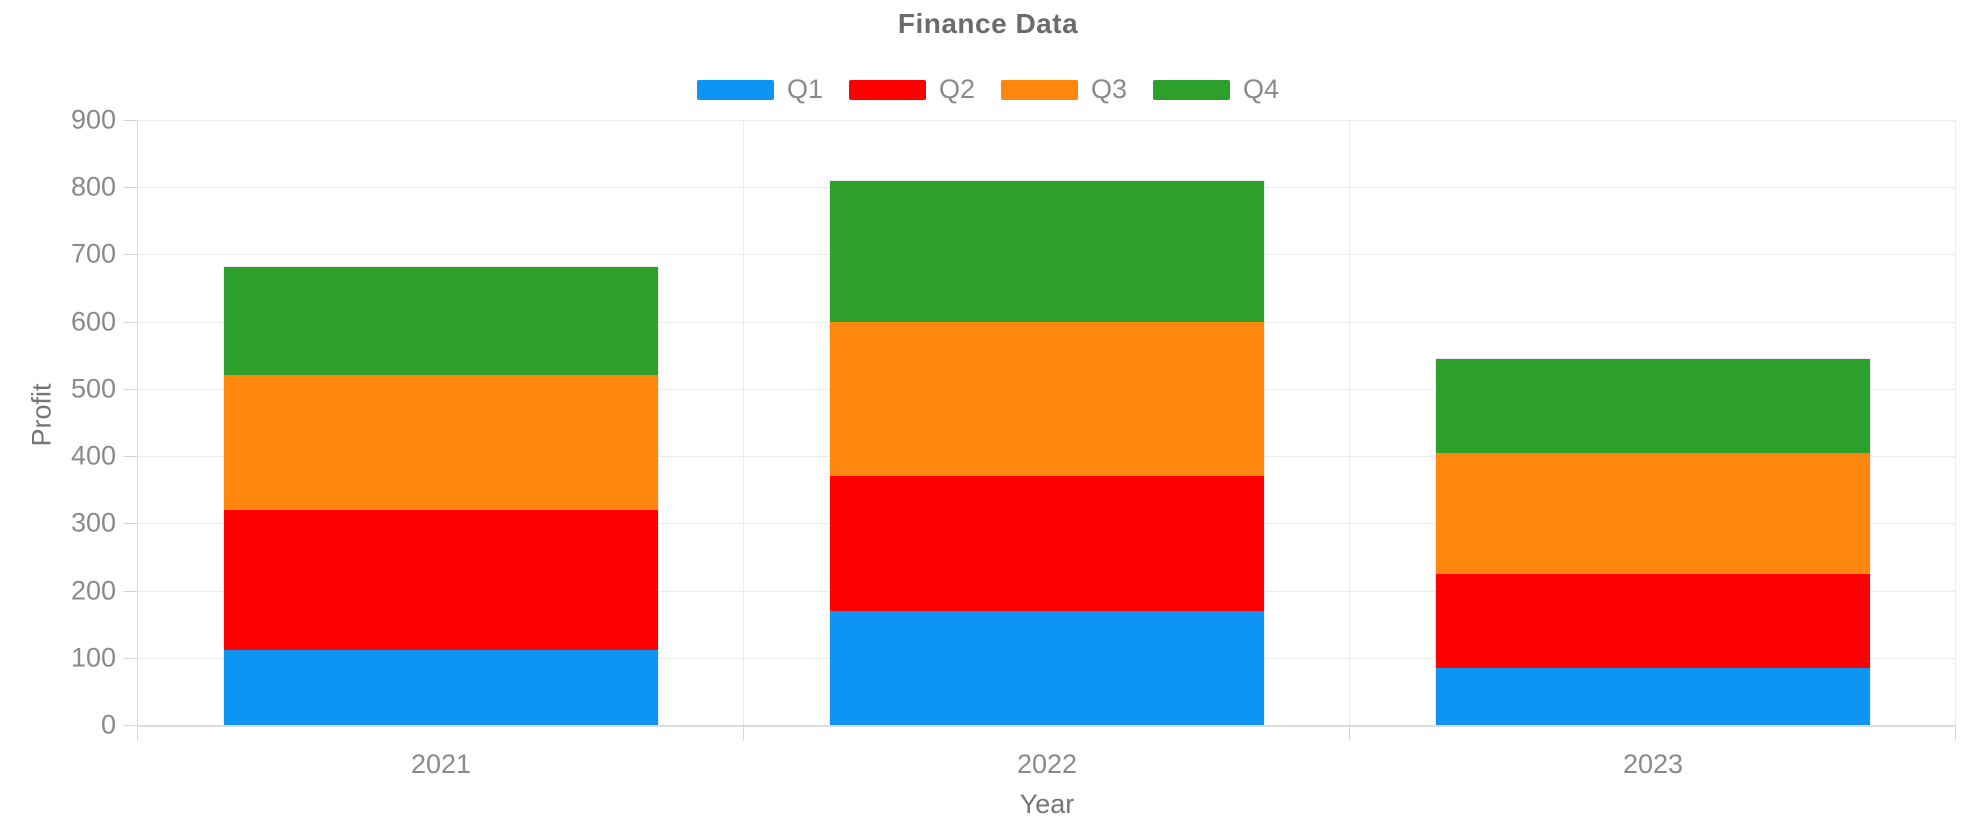  I want to click on legend-item-q2: Q2, so click(911, 89).